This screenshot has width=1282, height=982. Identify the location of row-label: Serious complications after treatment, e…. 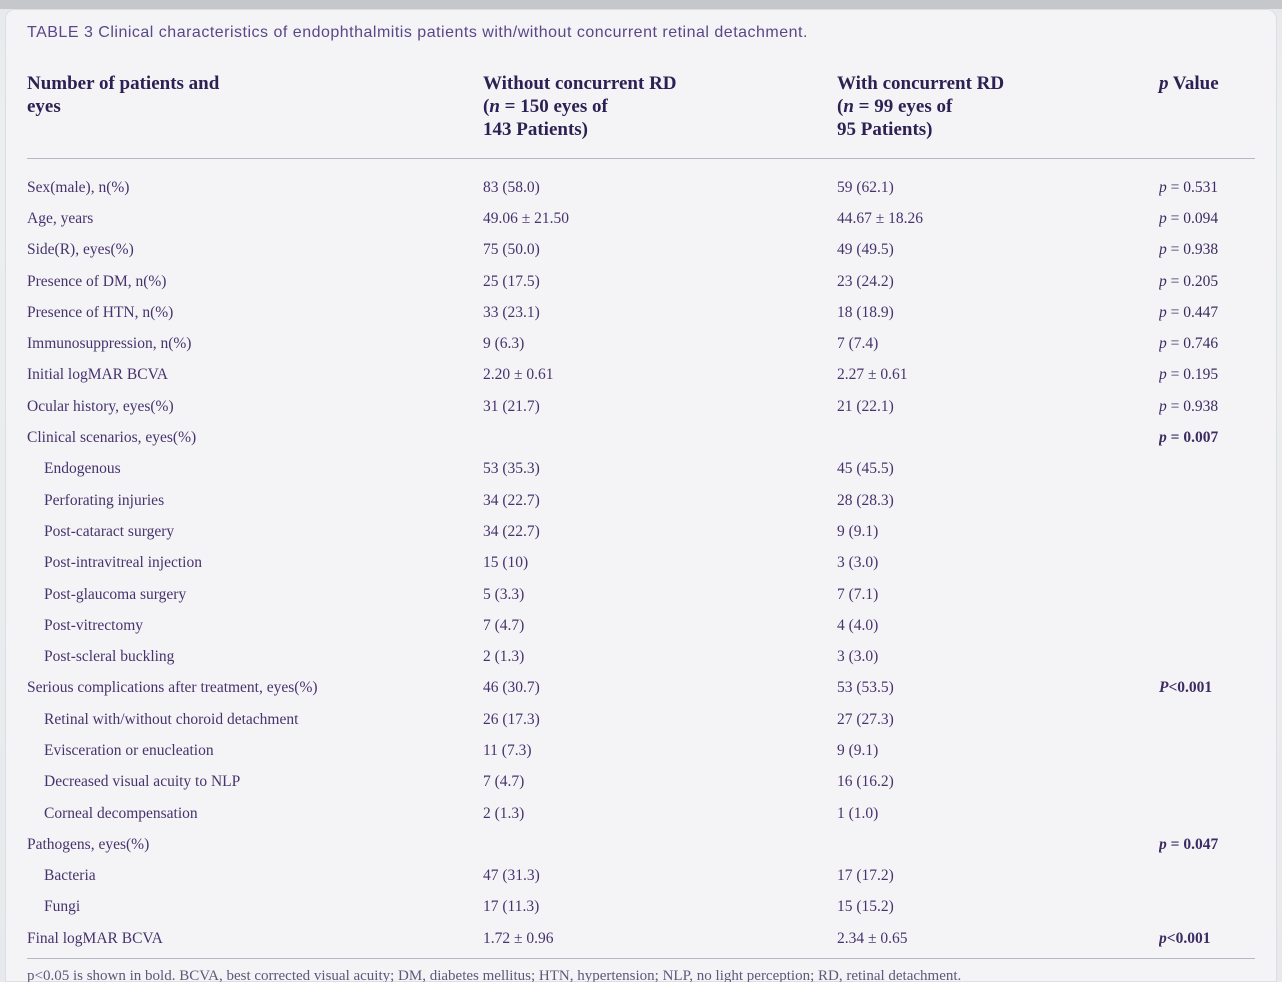
(172, 688).